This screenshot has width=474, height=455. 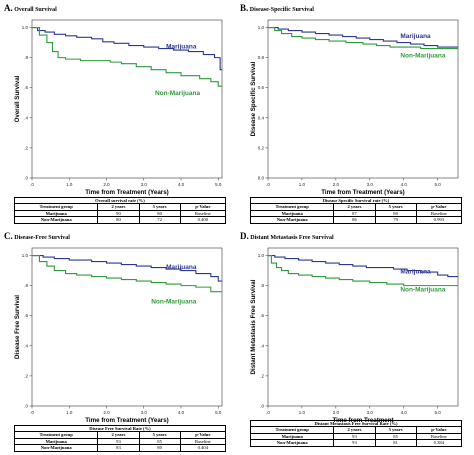 What do you see at coordinates (292, 238) in the screenshot?
I see `panel-title-text: Distant Metastasis Free Survival` at bounding box center [292, 238].